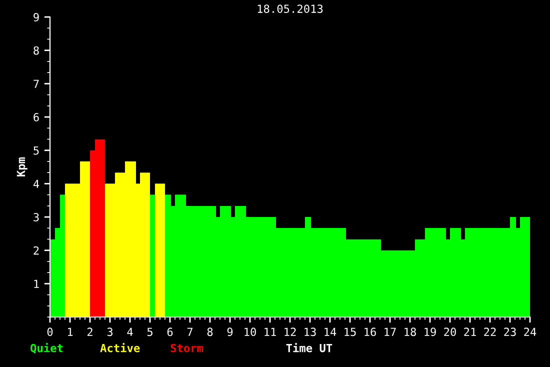 The width and height of the screenshot is (550, 367). Describe the element at coordinates (250, 332) in the screenshot. I see `x-tick-label: 10` at that location.